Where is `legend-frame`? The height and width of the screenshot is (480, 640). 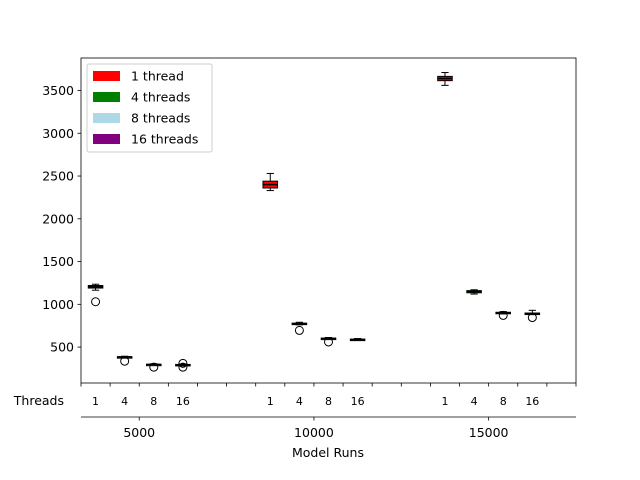 legend-frame is located at coordinates (149, 108).